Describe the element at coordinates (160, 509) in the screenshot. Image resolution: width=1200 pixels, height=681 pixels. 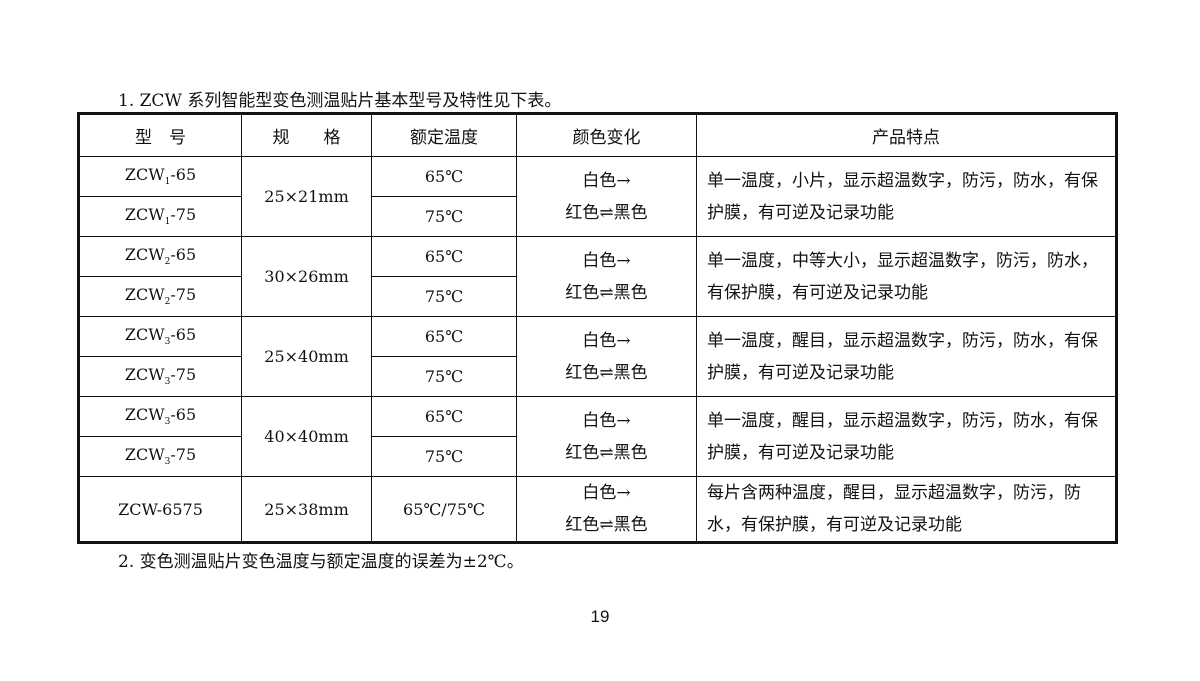
I see `model-cell: ZCW-6575` at that location.